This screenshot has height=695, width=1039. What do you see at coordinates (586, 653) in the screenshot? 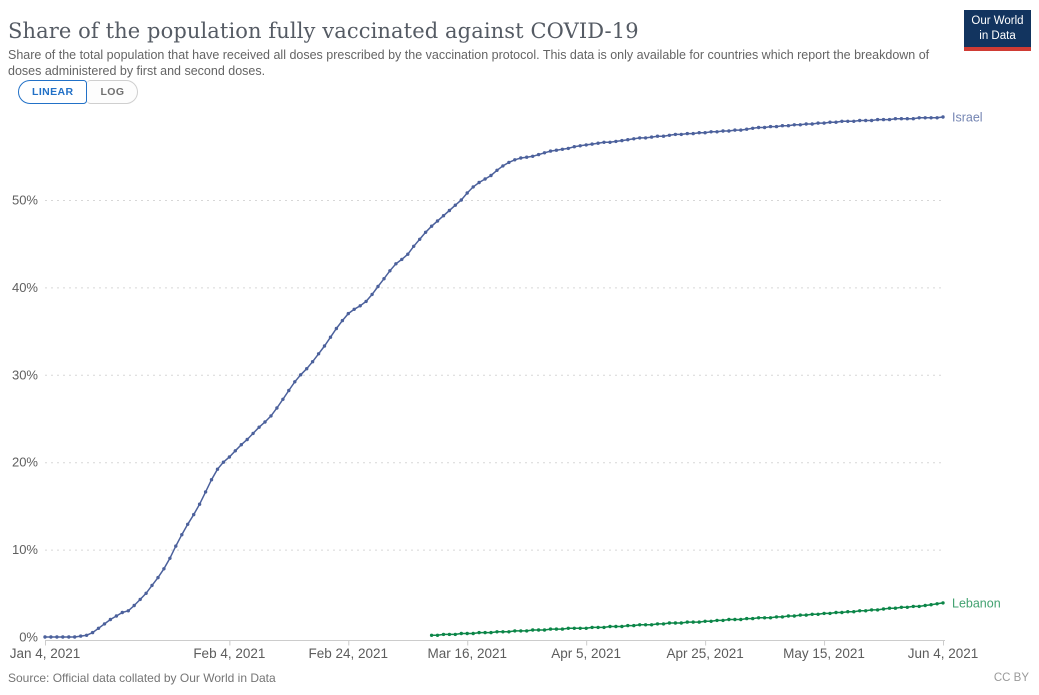
I see `x-axis-tick-label: Apr 5, 2021` at bounding box center [586, 653].